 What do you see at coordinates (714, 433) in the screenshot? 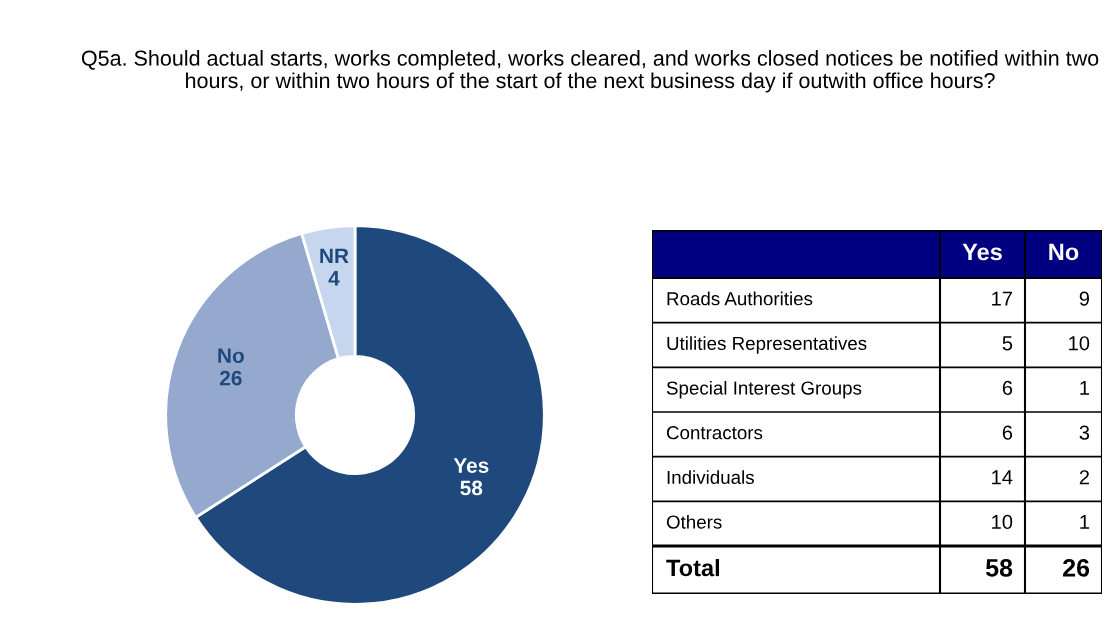
I see `y-tick-label: Contractors` at bounding box center [714, 433].